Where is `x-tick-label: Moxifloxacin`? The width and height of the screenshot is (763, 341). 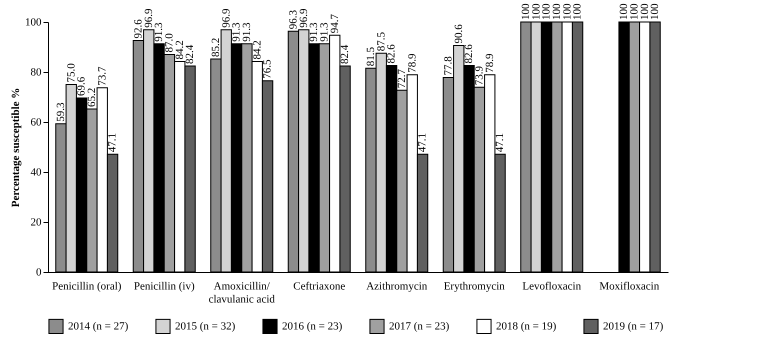 x-tick-label: Moxifloxacin is located at coordinates (629, 286).